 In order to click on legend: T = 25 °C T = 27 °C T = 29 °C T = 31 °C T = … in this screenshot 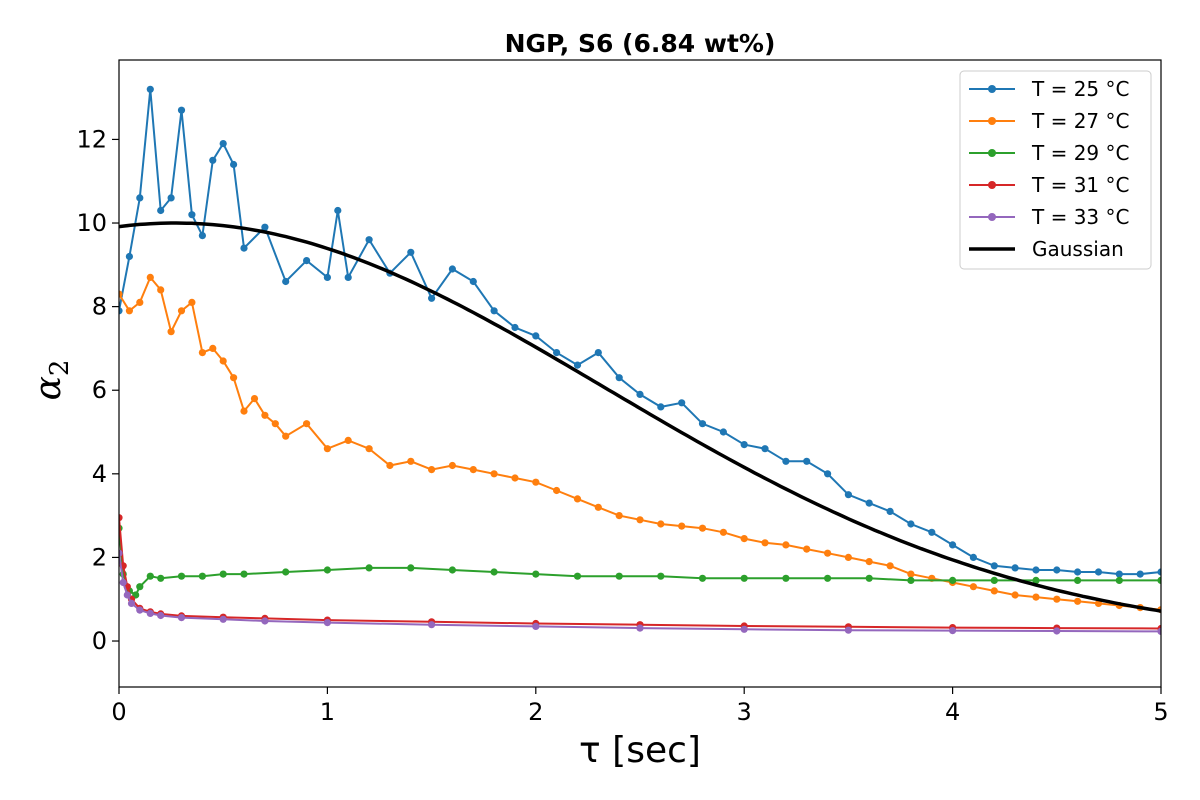, I will do `click(1055, 170)`.